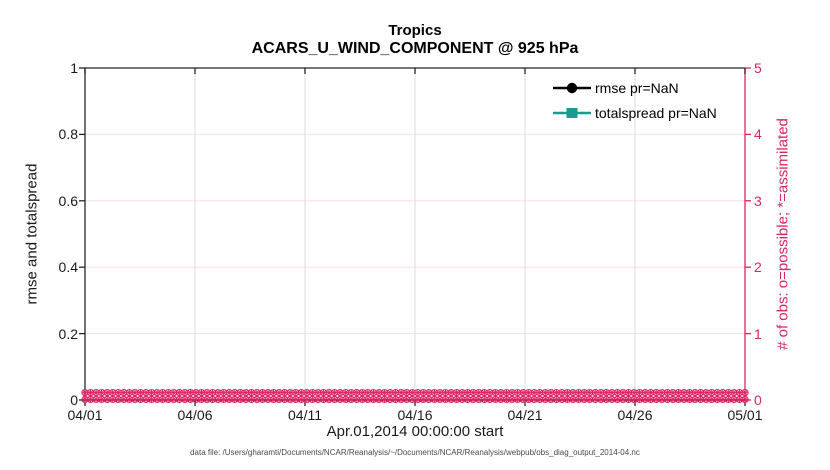  Describe the element at coordinates (745, 415) in the screenshot. I see `x-tick-label: 05/01` at that location.